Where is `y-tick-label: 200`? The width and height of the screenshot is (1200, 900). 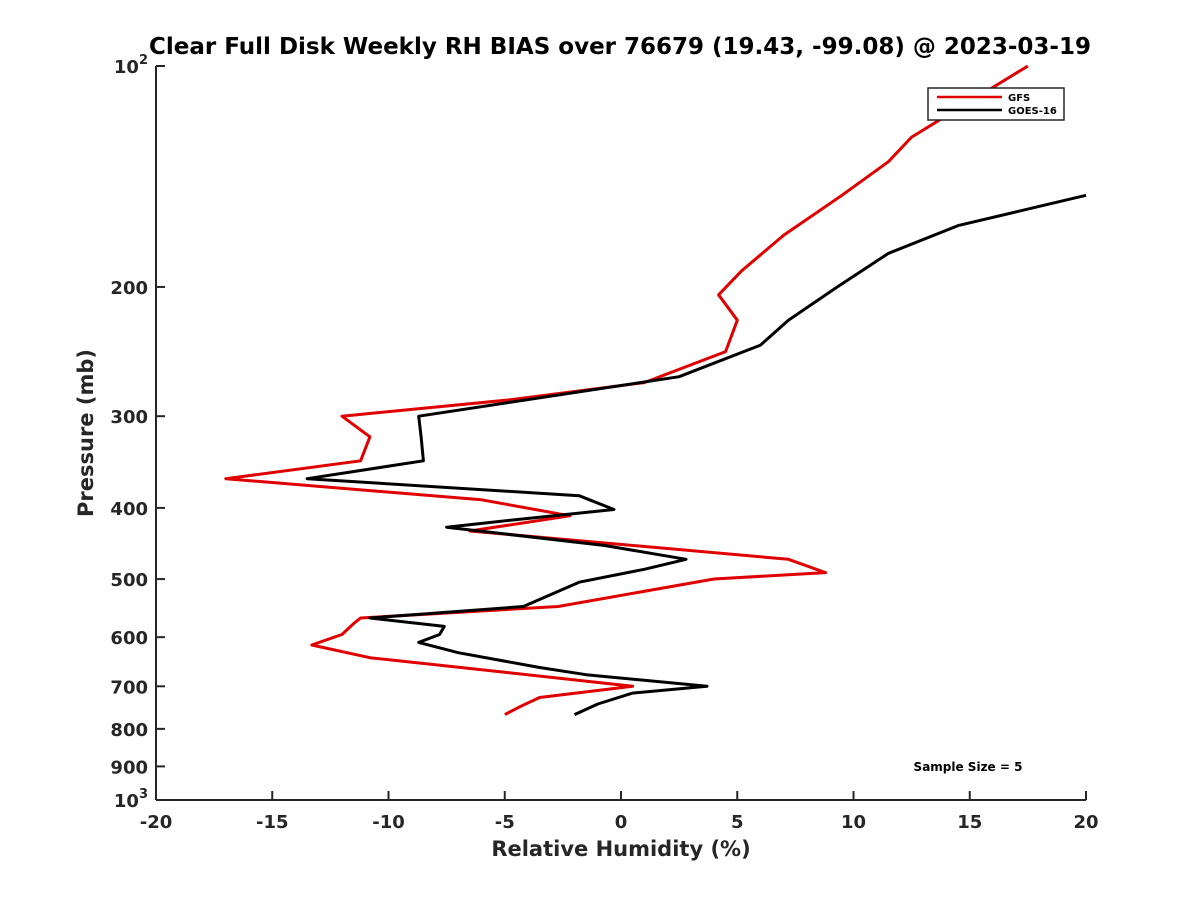 y-tick-label: 200 is located at coordinates (129, 288).